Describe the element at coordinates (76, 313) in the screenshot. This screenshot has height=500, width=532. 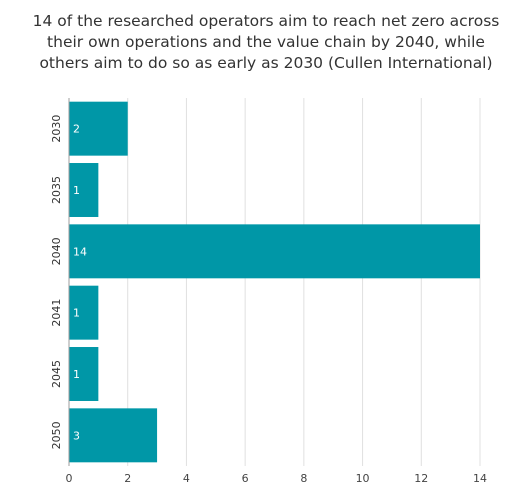
I see `data-label-2041: 1` at that location.